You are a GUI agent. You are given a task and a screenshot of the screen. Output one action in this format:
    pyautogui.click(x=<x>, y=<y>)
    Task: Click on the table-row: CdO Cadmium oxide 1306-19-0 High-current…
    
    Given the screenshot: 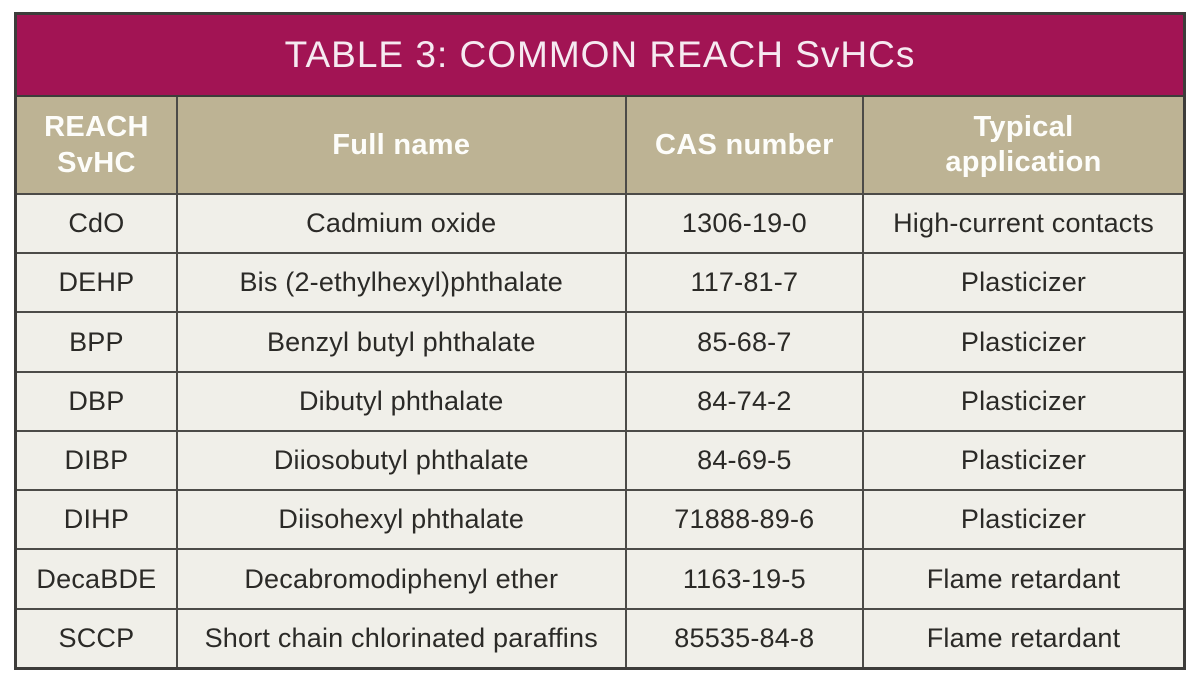 What is the action you would take?
    pyautogui.click(x=600, y=223)
    